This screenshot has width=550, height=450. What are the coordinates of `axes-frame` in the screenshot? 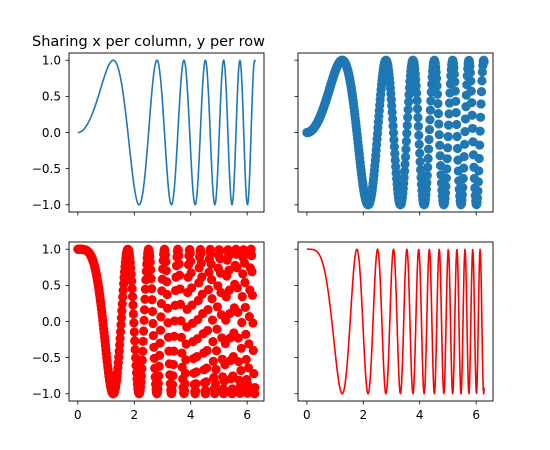 It's located at (166, 132).